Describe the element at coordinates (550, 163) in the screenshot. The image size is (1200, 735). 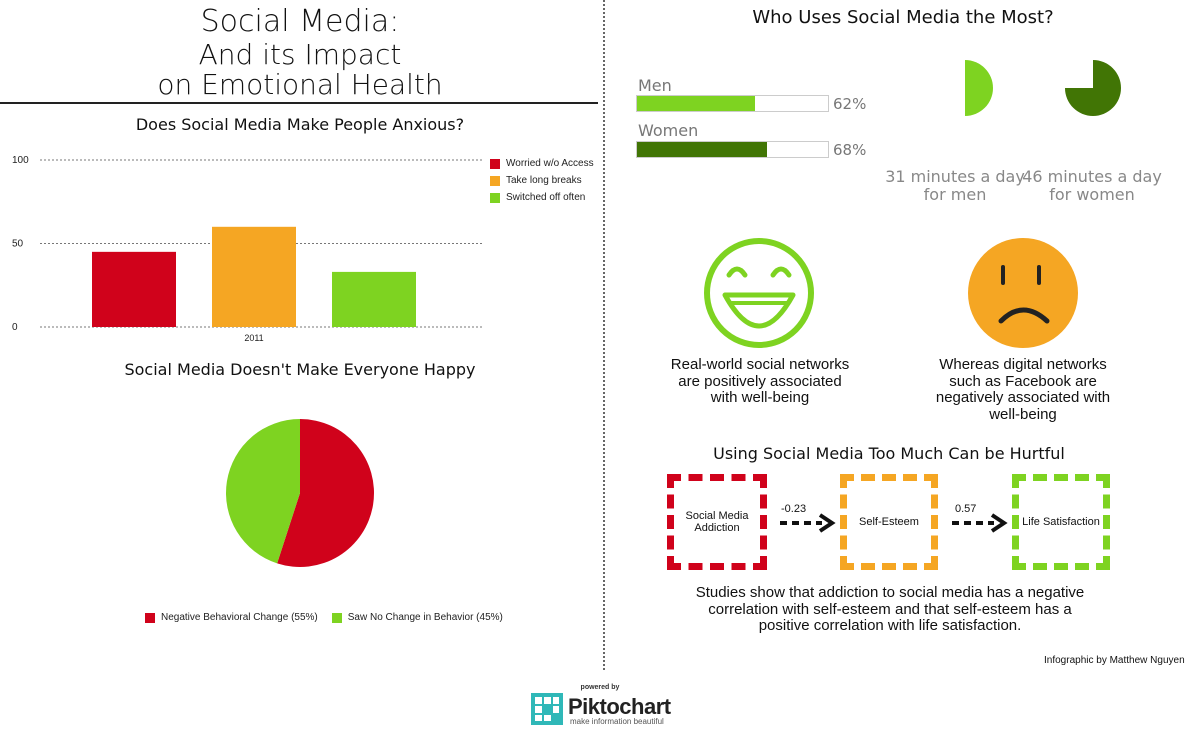
I see `legend-label: Worried w/o Access` at that location.